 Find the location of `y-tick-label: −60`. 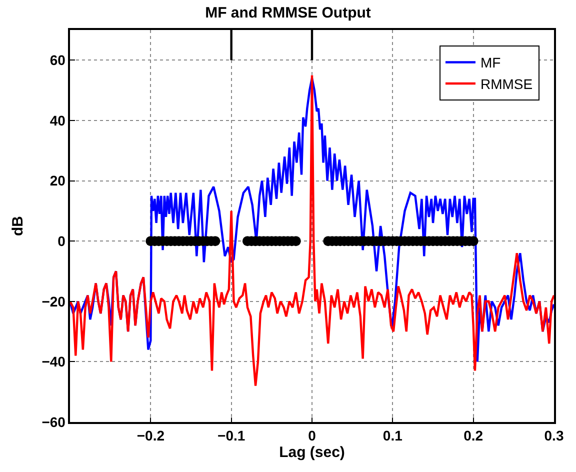

y-tick-label: −60 is located at coordinates (54, 422).